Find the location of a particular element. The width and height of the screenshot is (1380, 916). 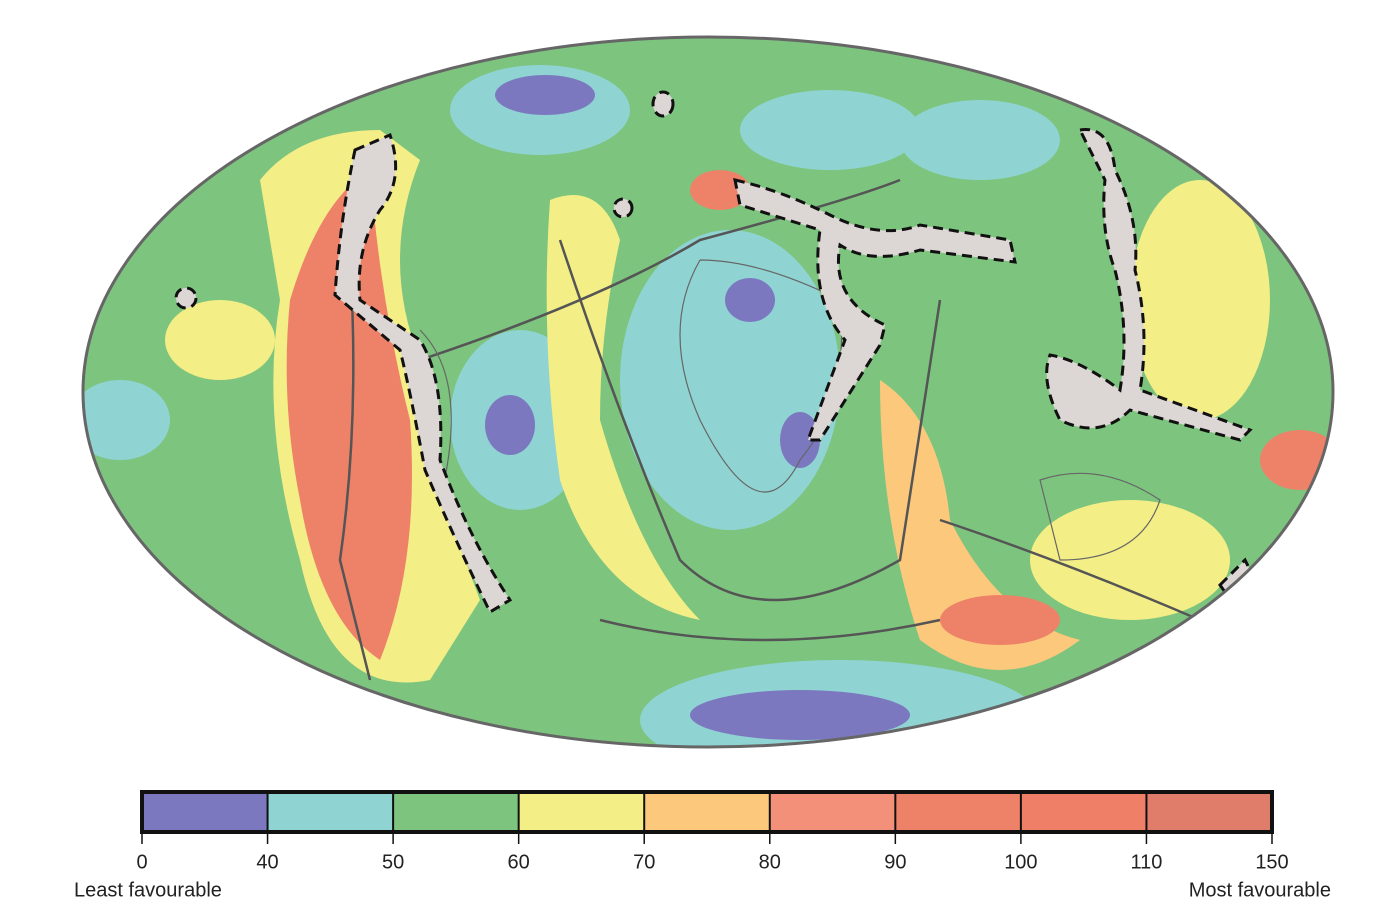

tick-label: 40 is located at coordinates (267, 862).